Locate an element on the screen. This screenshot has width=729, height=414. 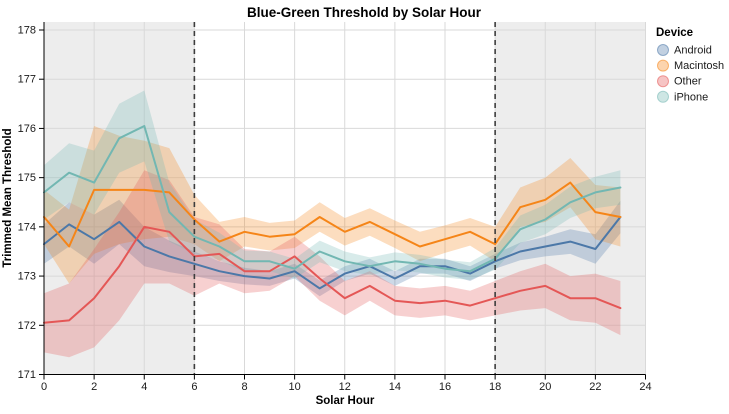
legend-label-android: Android is located at coordinates (693, 51).